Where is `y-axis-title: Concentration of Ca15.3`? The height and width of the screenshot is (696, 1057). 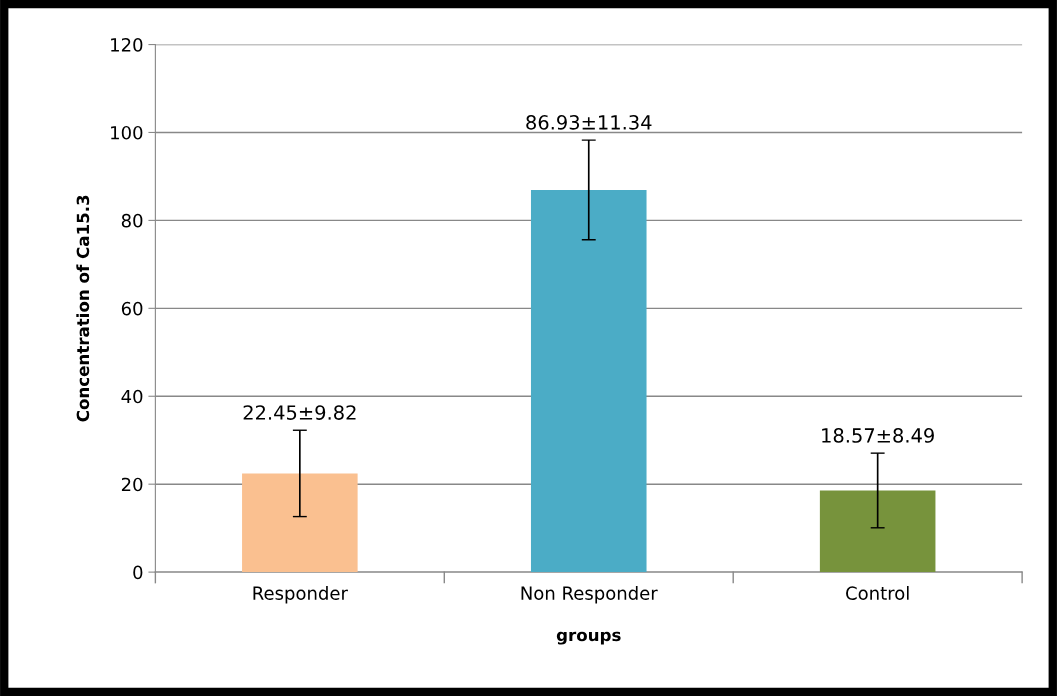
y-axis-title: Concentration of Ca15.3 is located at coordinates (83, 308).